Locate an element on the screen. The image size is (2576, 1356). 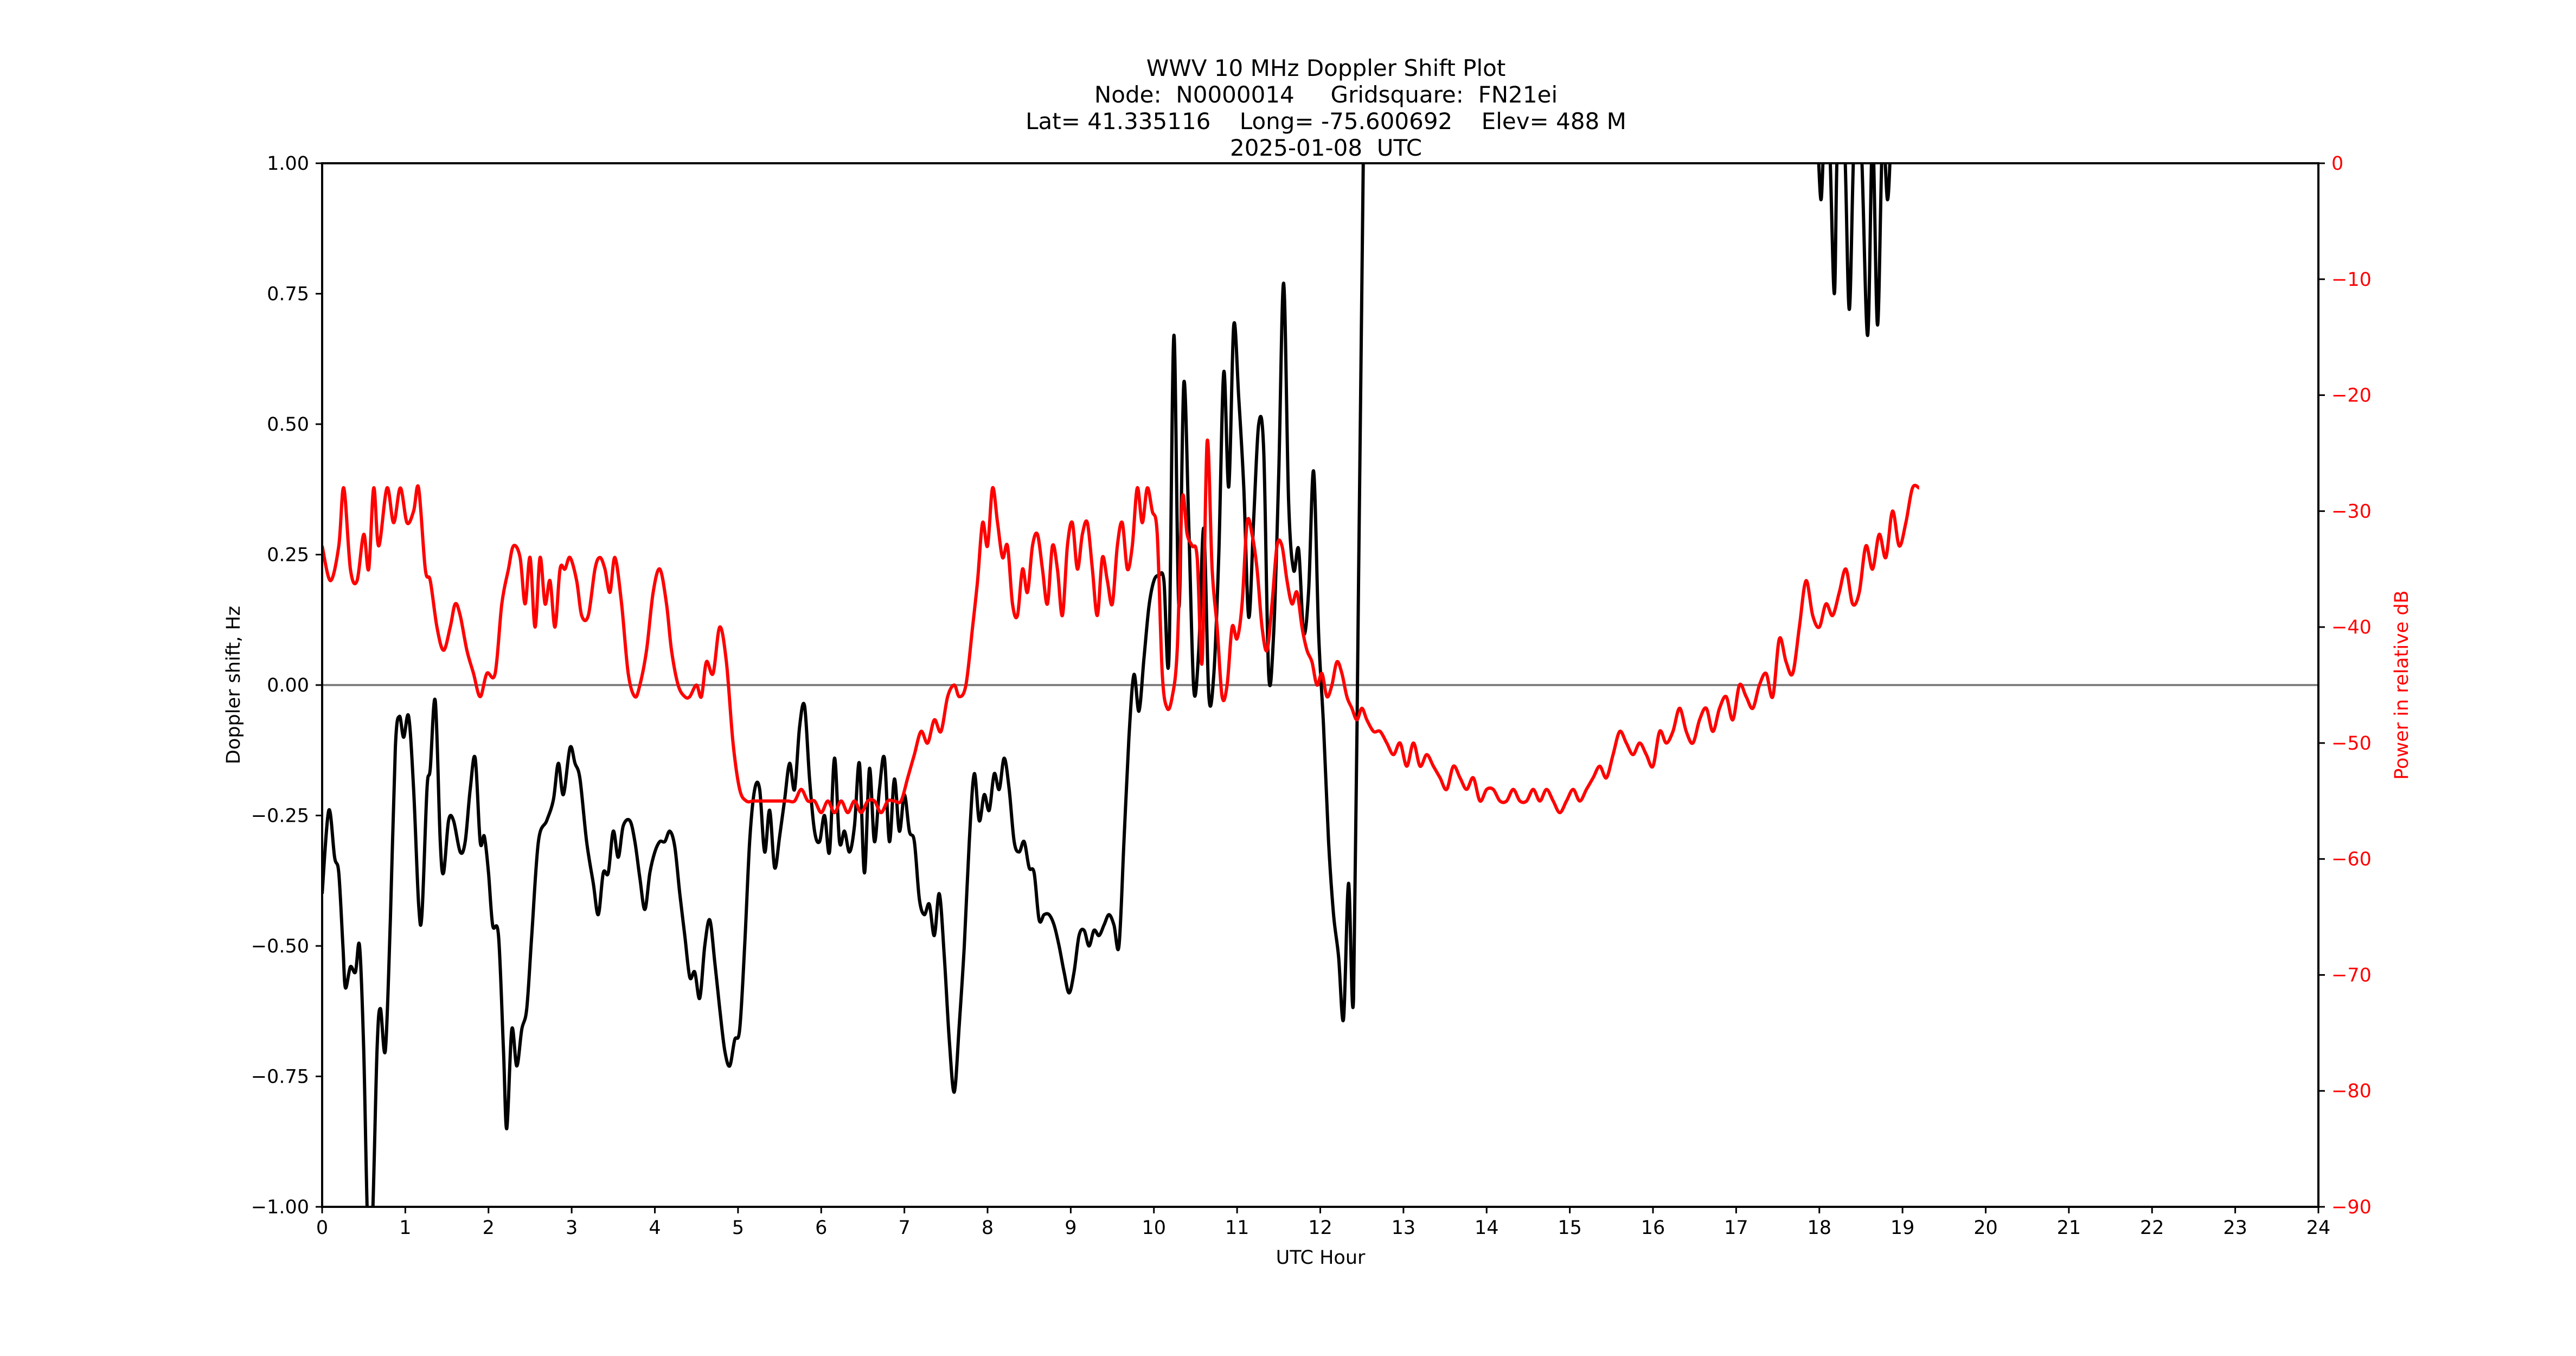
x-tick-label: 10 is located at coordinates (1154, 1228).